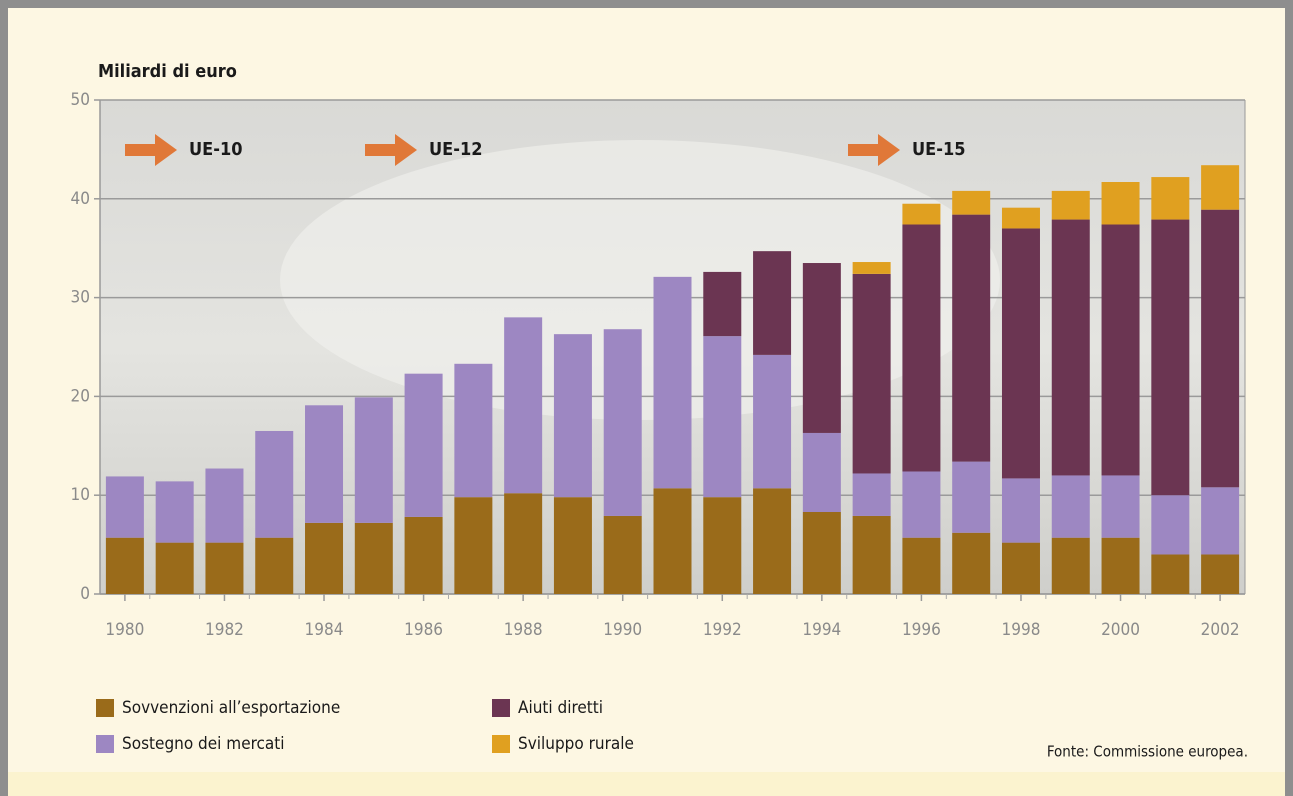 This screenshot has width=1293, height=796. Describe the element at coordinates (1120, 630) in the screenshot. I see `x-tick-label: 2000` at that location.